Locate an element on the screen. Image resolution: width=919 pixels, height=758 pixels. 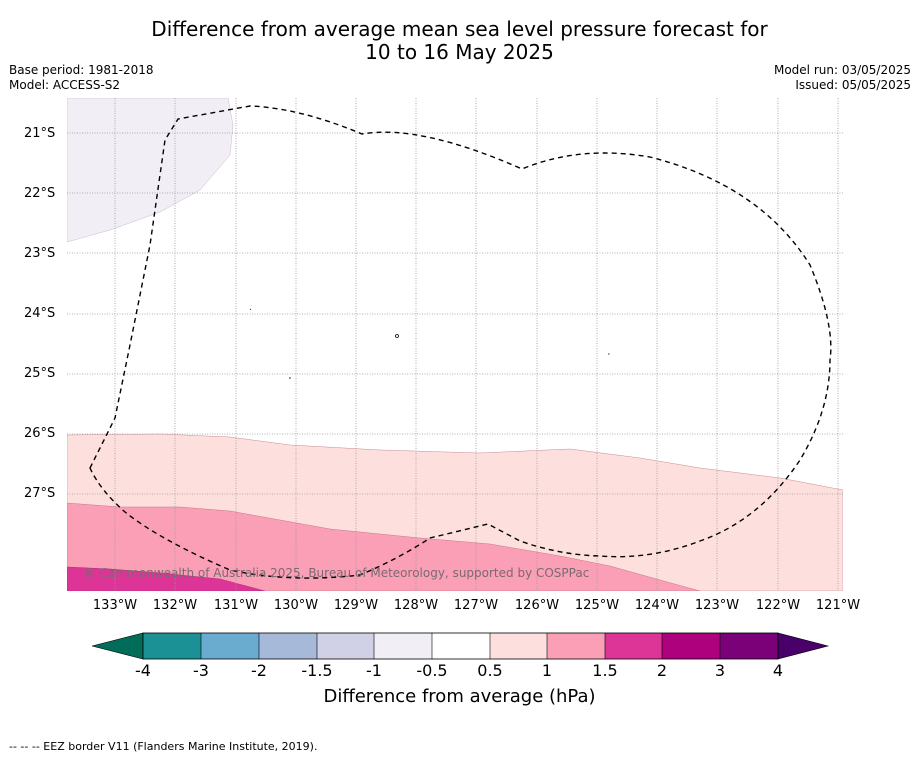
colorbar-tick: 2 is located at coordinates (662, 670).